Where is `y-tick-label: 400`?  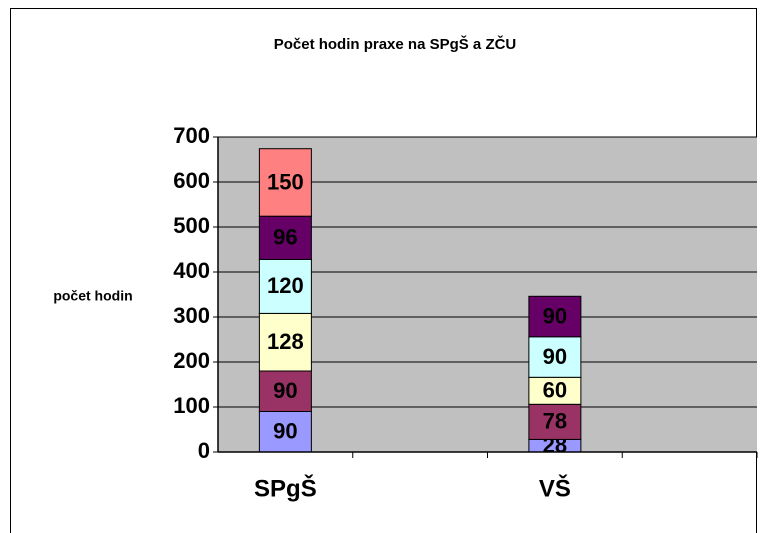 y-tick-label: 400 is located at coordinates (191, 270).